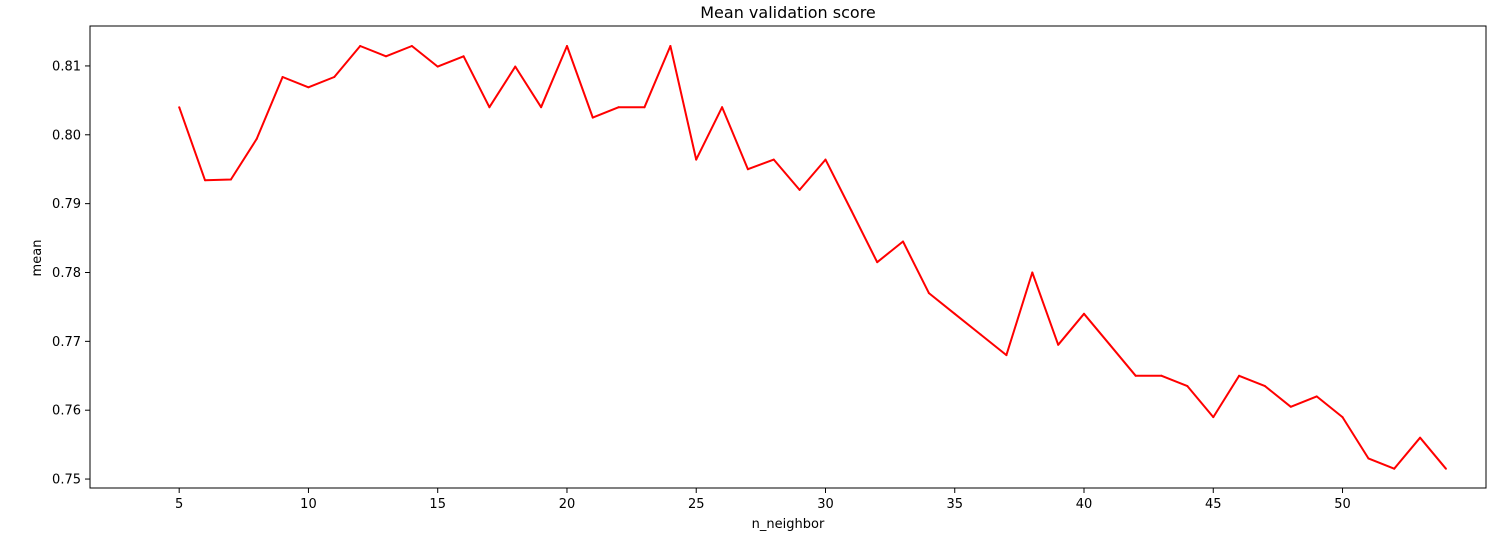 Image resolution: width=1490 pixels, height=539 pixels. Describe the element at coordinates (437, 504) in the screenshot. I see `x-tick-label: 15` at that location.